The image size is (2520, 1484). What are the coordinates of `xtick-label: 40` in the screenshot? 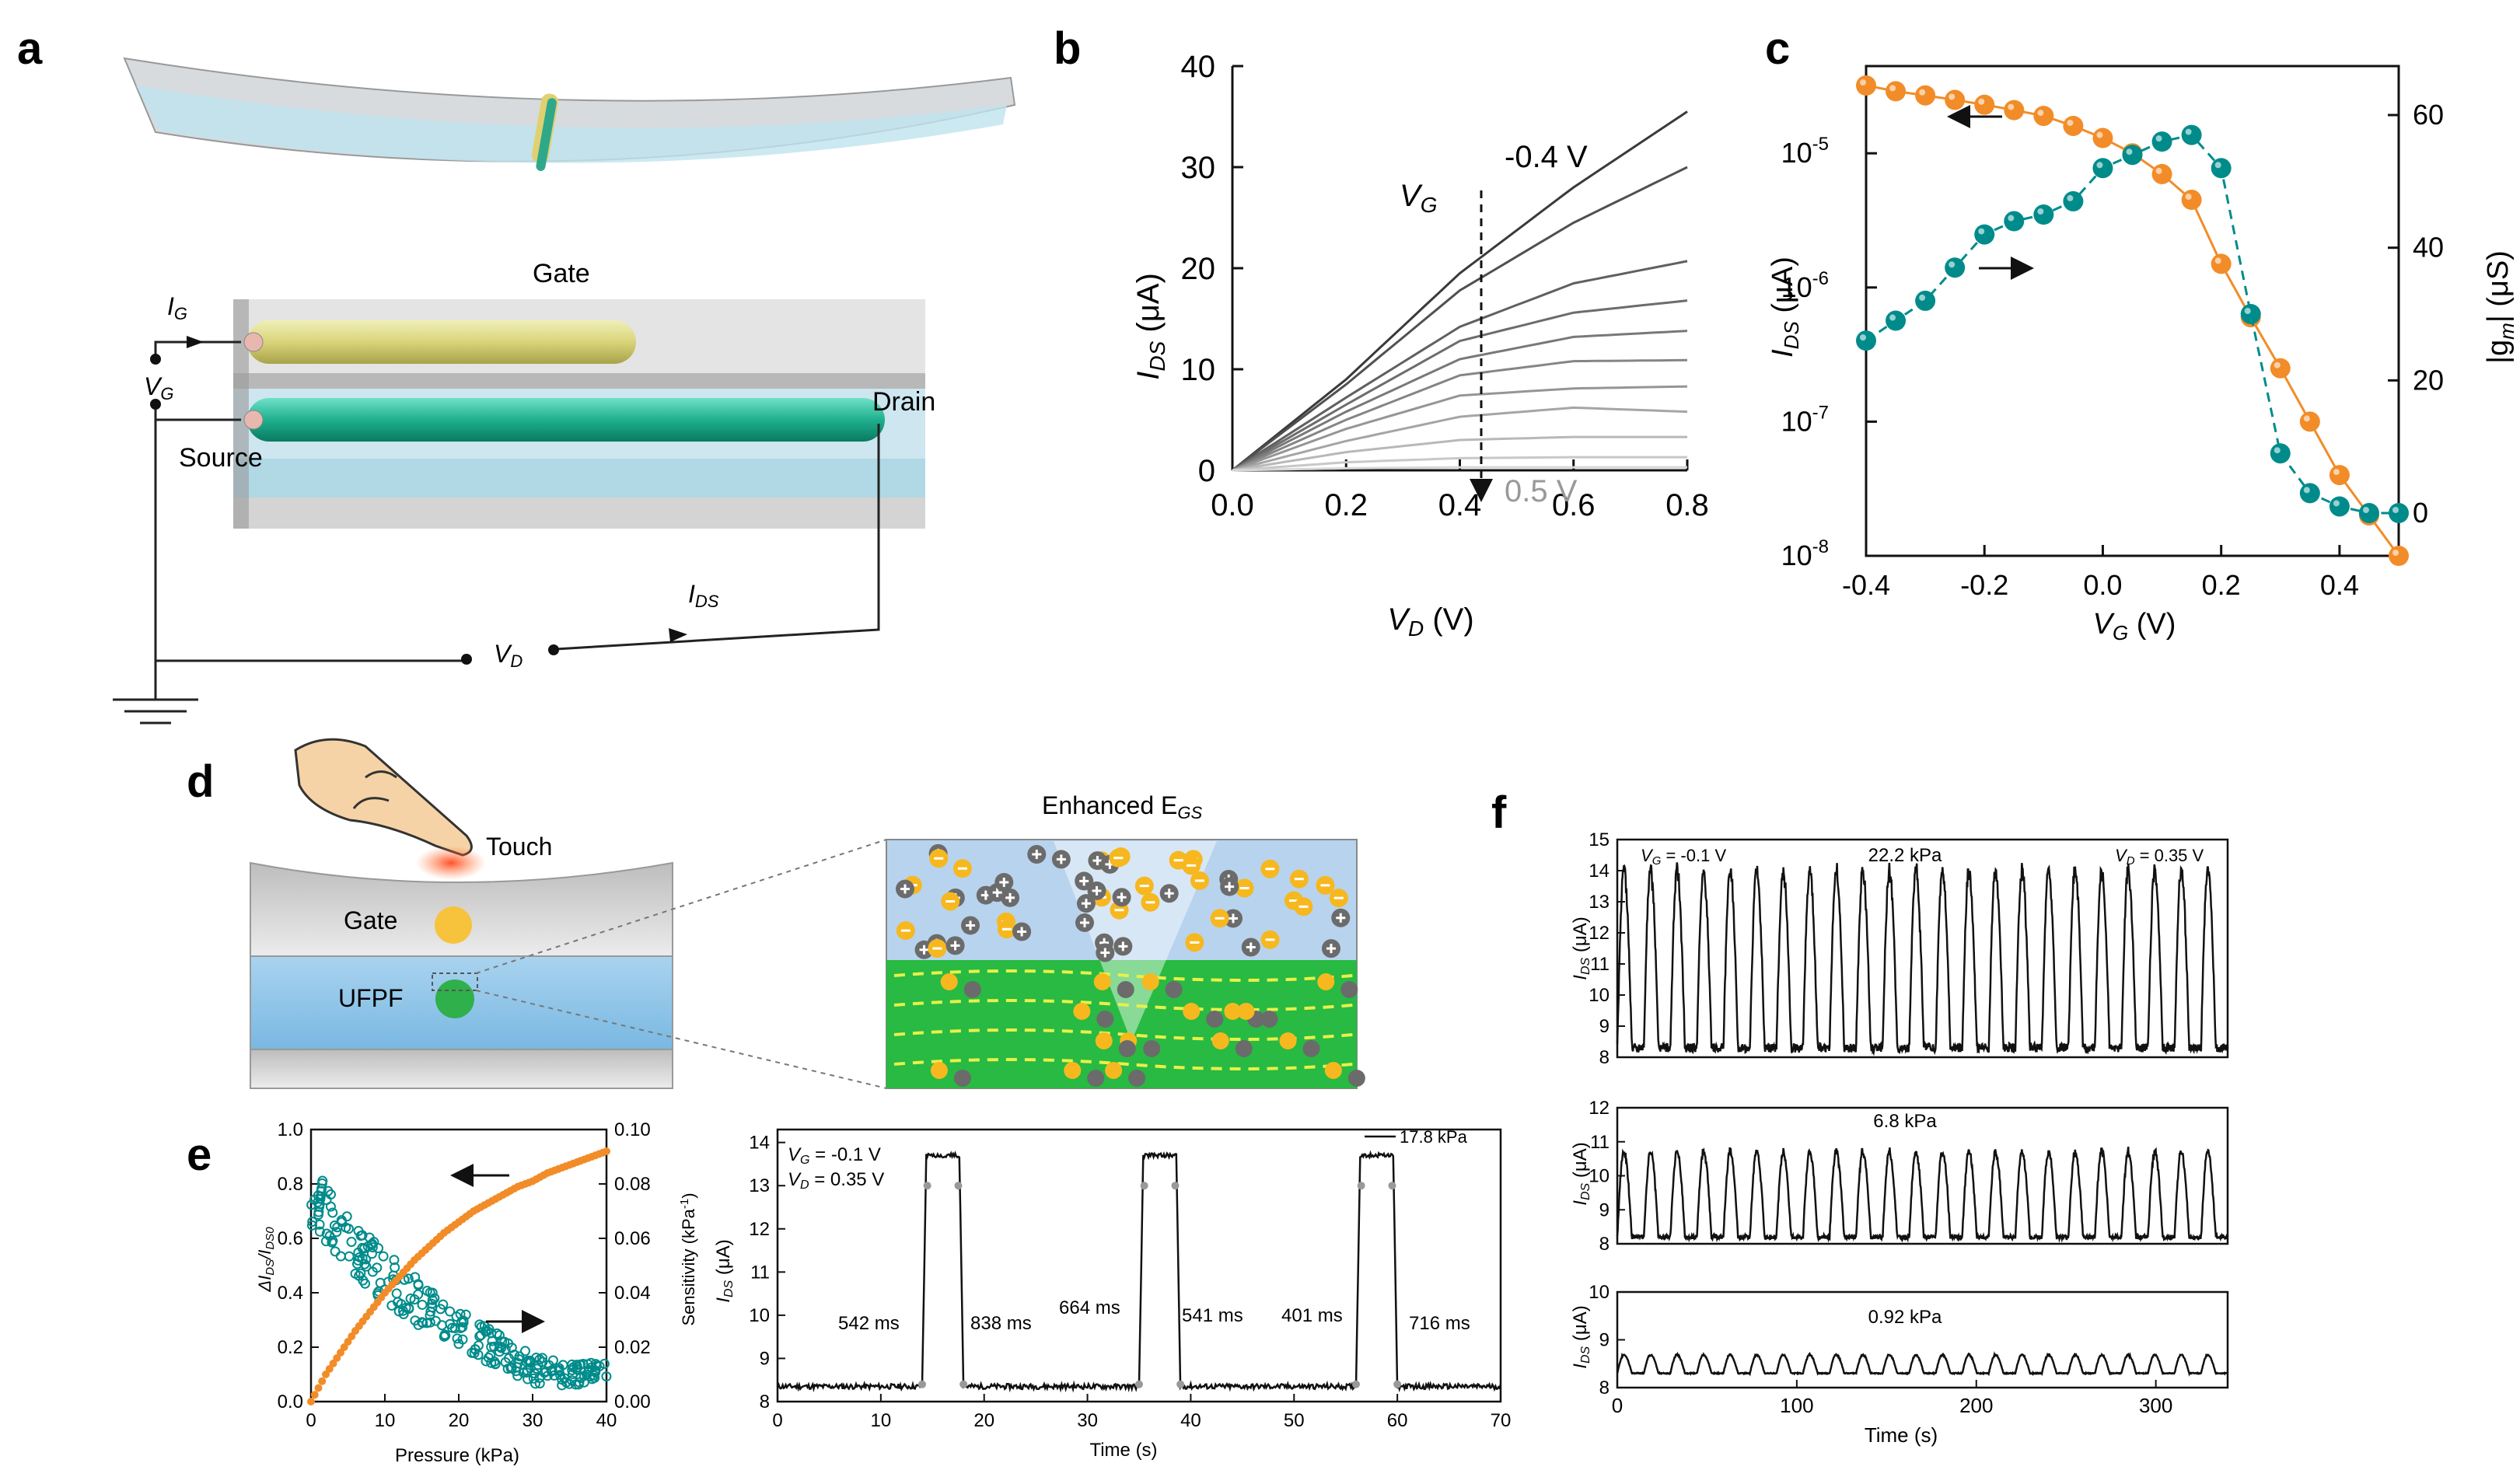 It's located at (1191, 1420).